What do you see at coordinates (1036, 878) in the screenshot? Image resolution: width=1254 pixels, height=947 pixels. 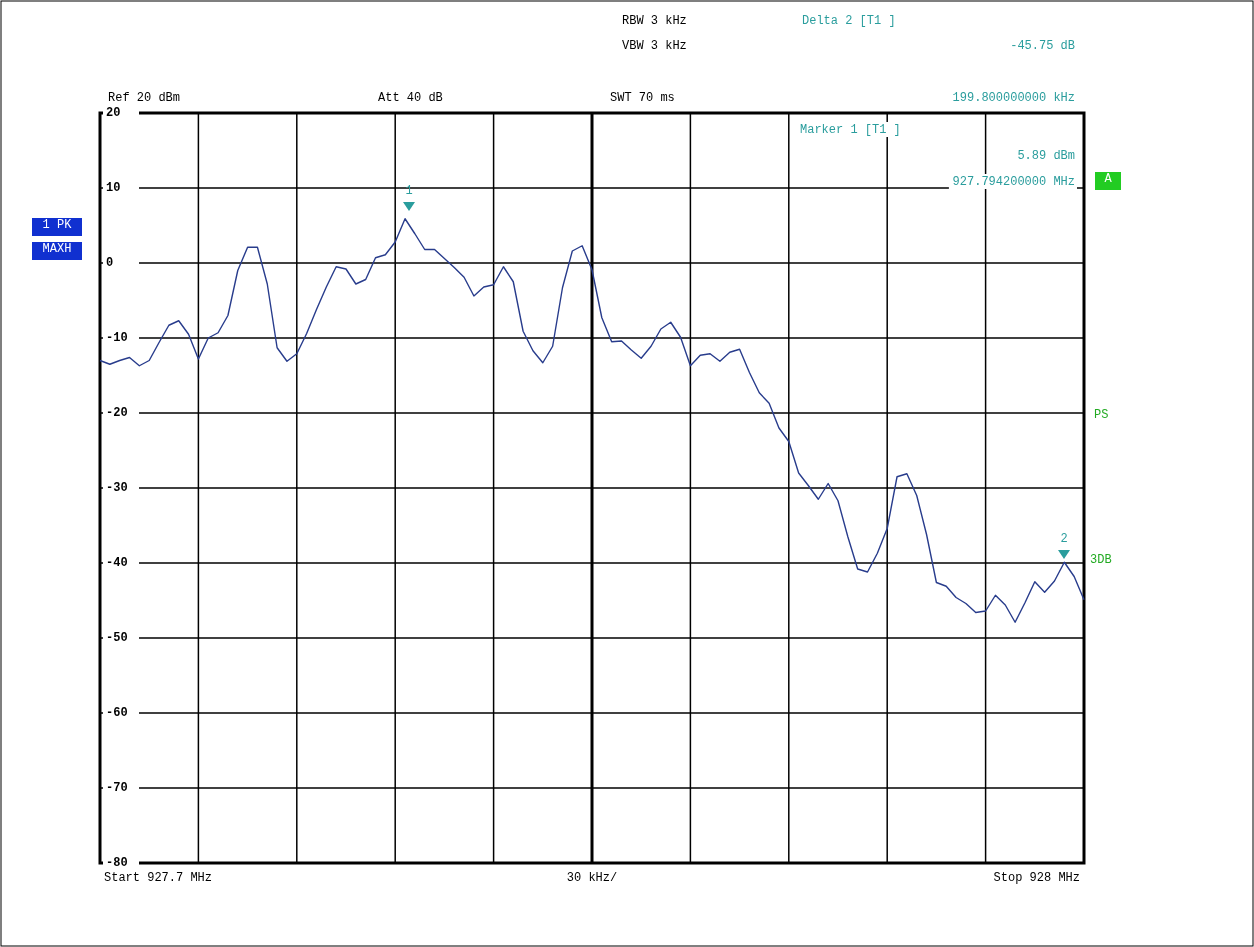 I see `text: Stop 928 MHz` at bounding box center [1036, 878].